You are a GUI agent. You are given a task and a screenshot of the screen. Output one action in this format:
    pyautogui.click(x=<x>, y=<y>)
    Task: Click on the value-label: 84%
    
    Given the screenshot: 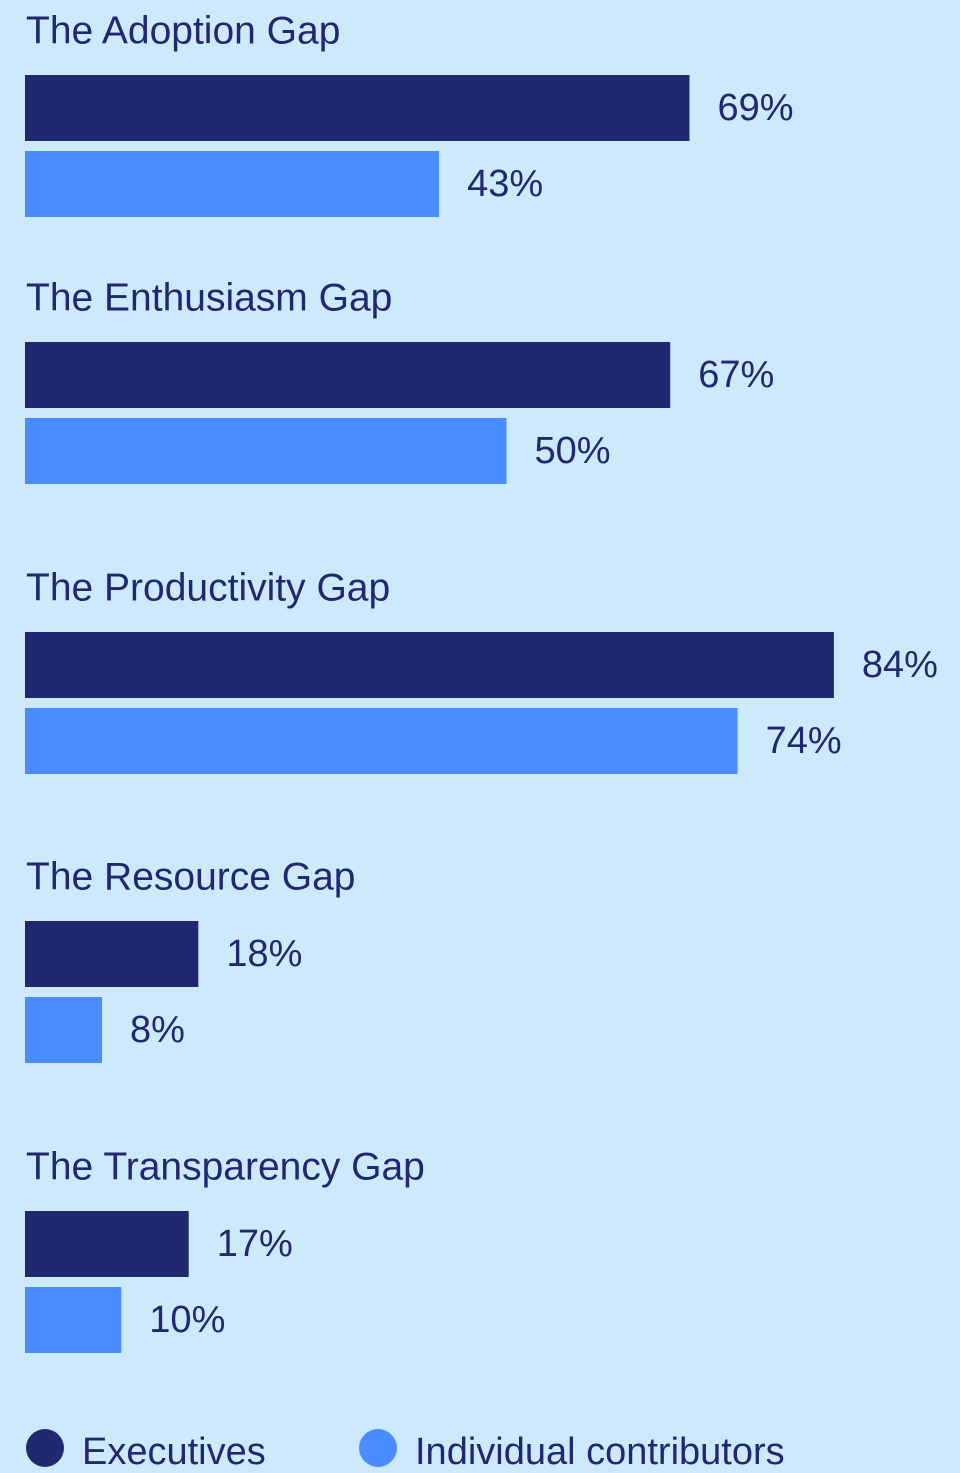 What is the action you would take?
    pyautogui.click(x=900, y=665)
    